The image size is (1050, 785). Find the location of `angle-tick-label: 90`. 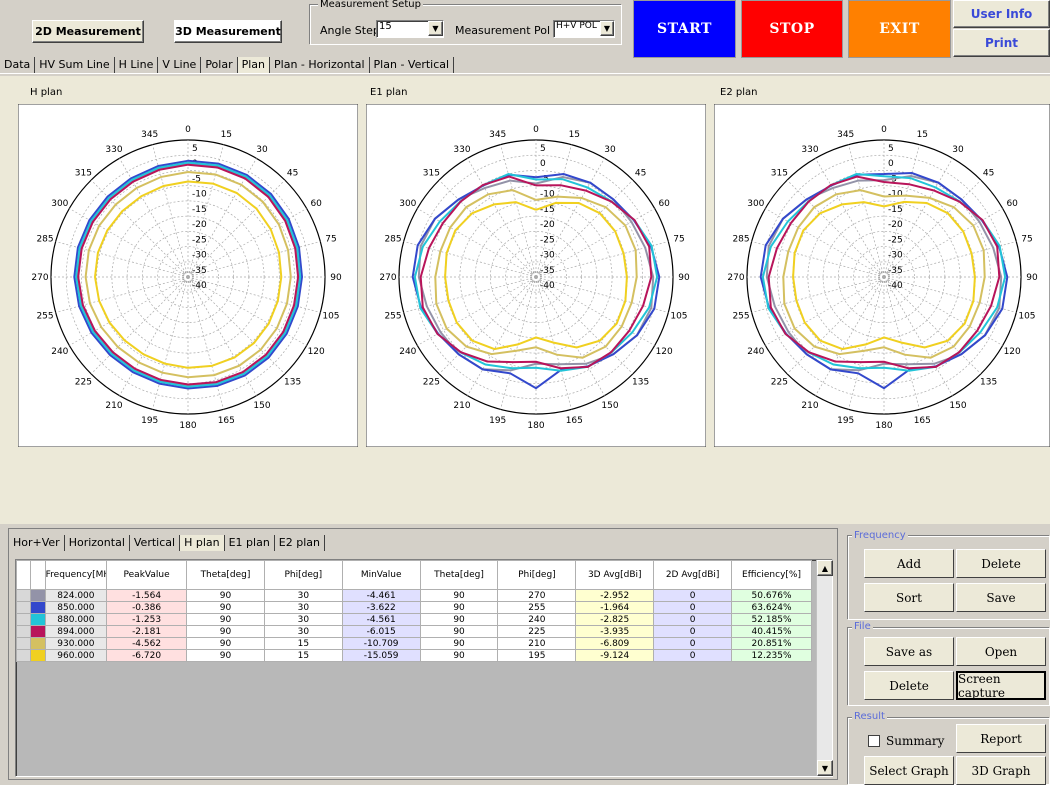

angle-tick-label: 90 is located at coordinates (684, 278).